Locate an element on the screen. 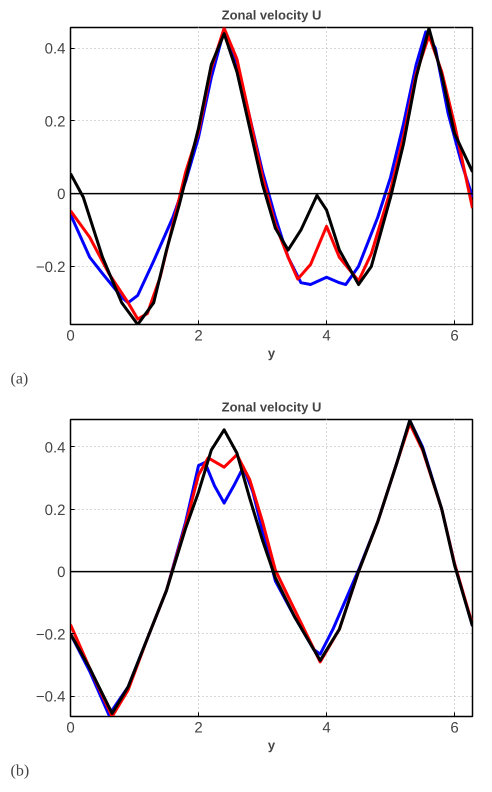 The height and width of the screenshot is (792, 492). text: (a) is located at coordinates (19, 379).